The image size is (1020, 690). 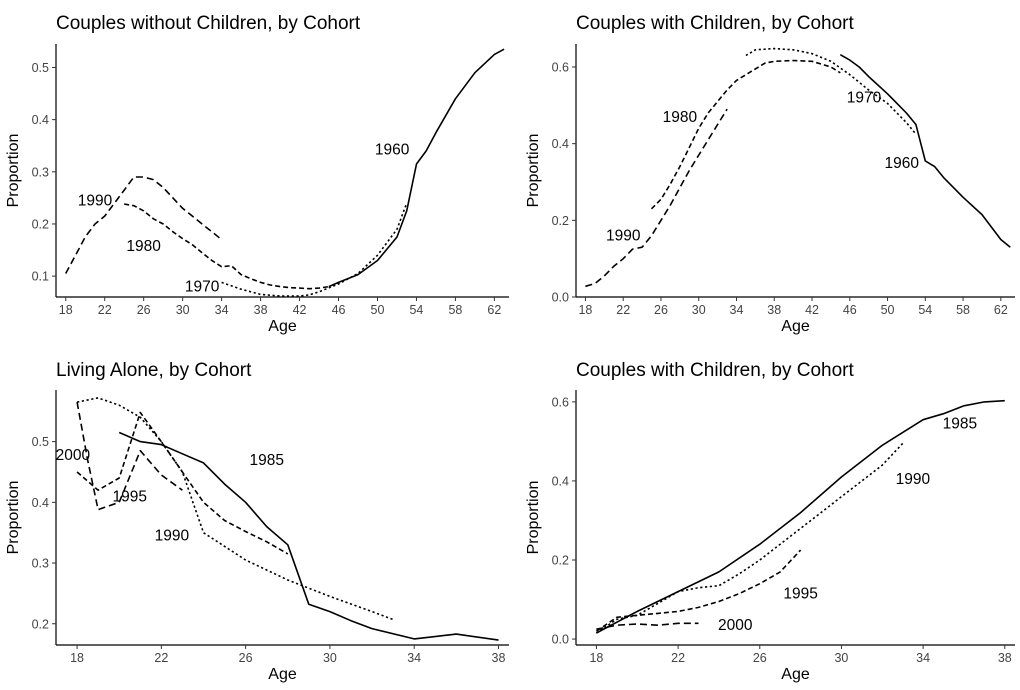 What do you see at coordinates (154, 370) in the screenshot?
I see `chart-title: Living Alone, by Cohort` at bounding box center [154, 370].